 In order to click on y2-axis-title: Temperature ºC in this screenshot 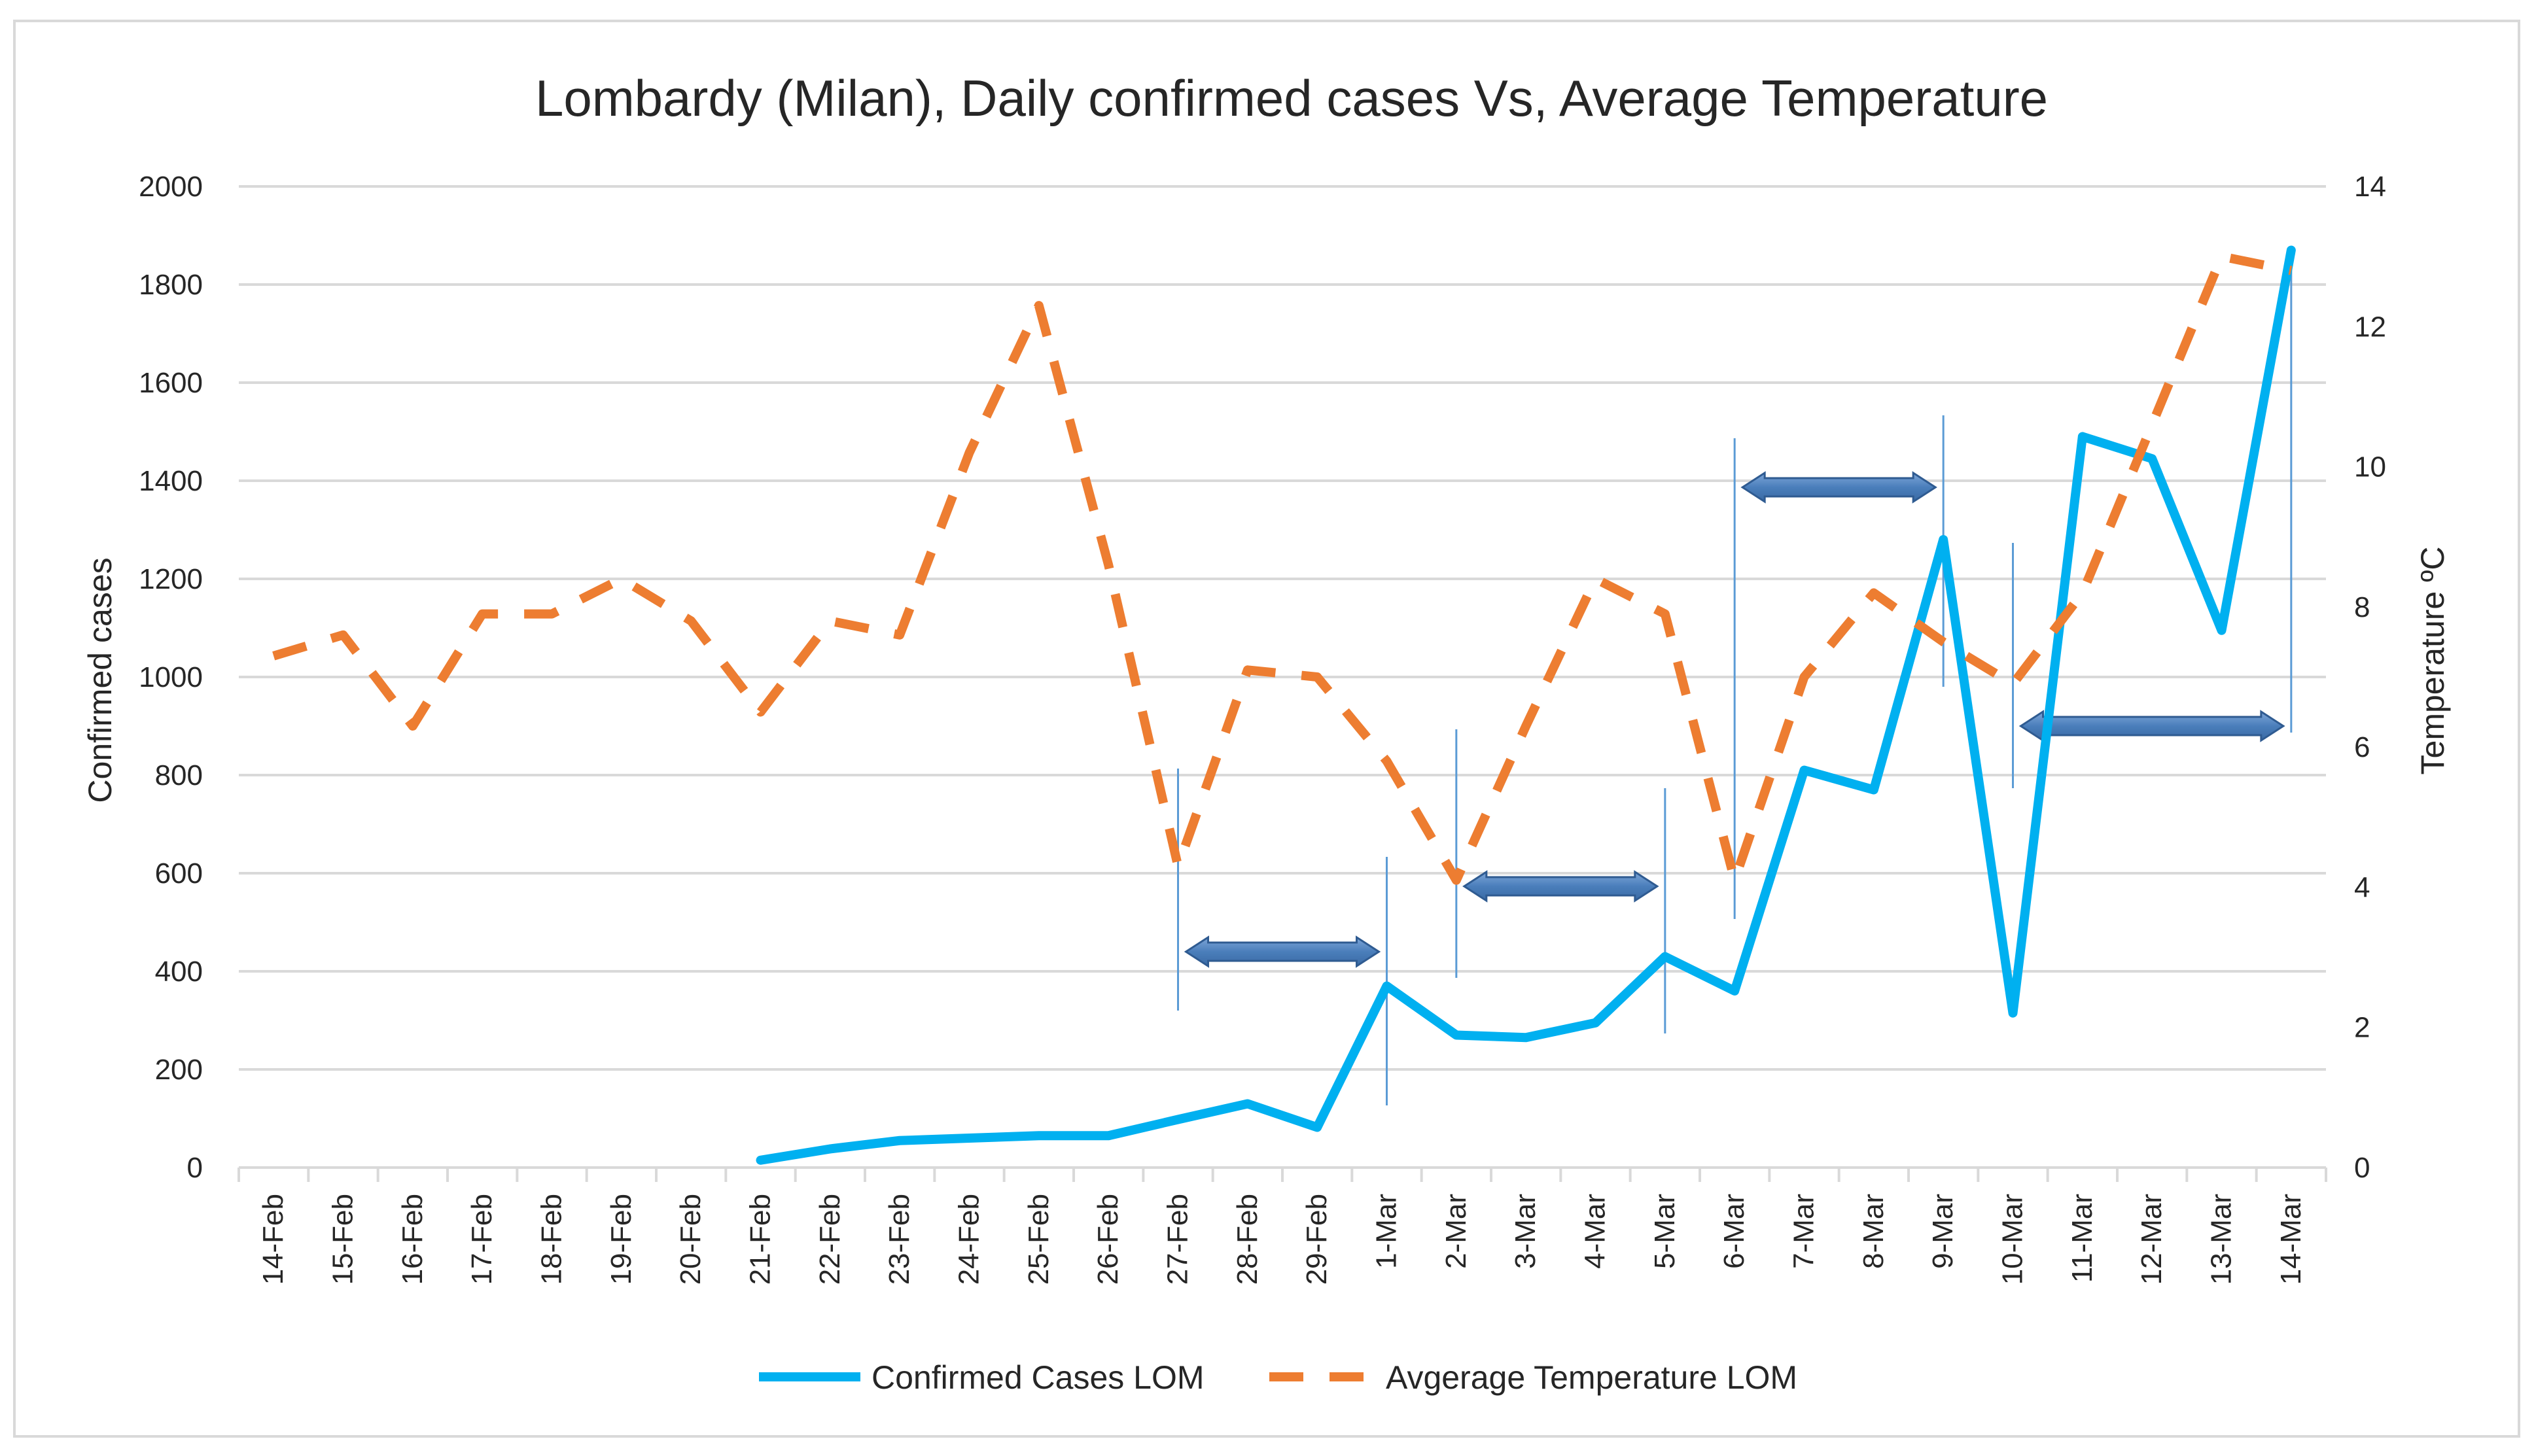, I will do `click(2432, 661)`.